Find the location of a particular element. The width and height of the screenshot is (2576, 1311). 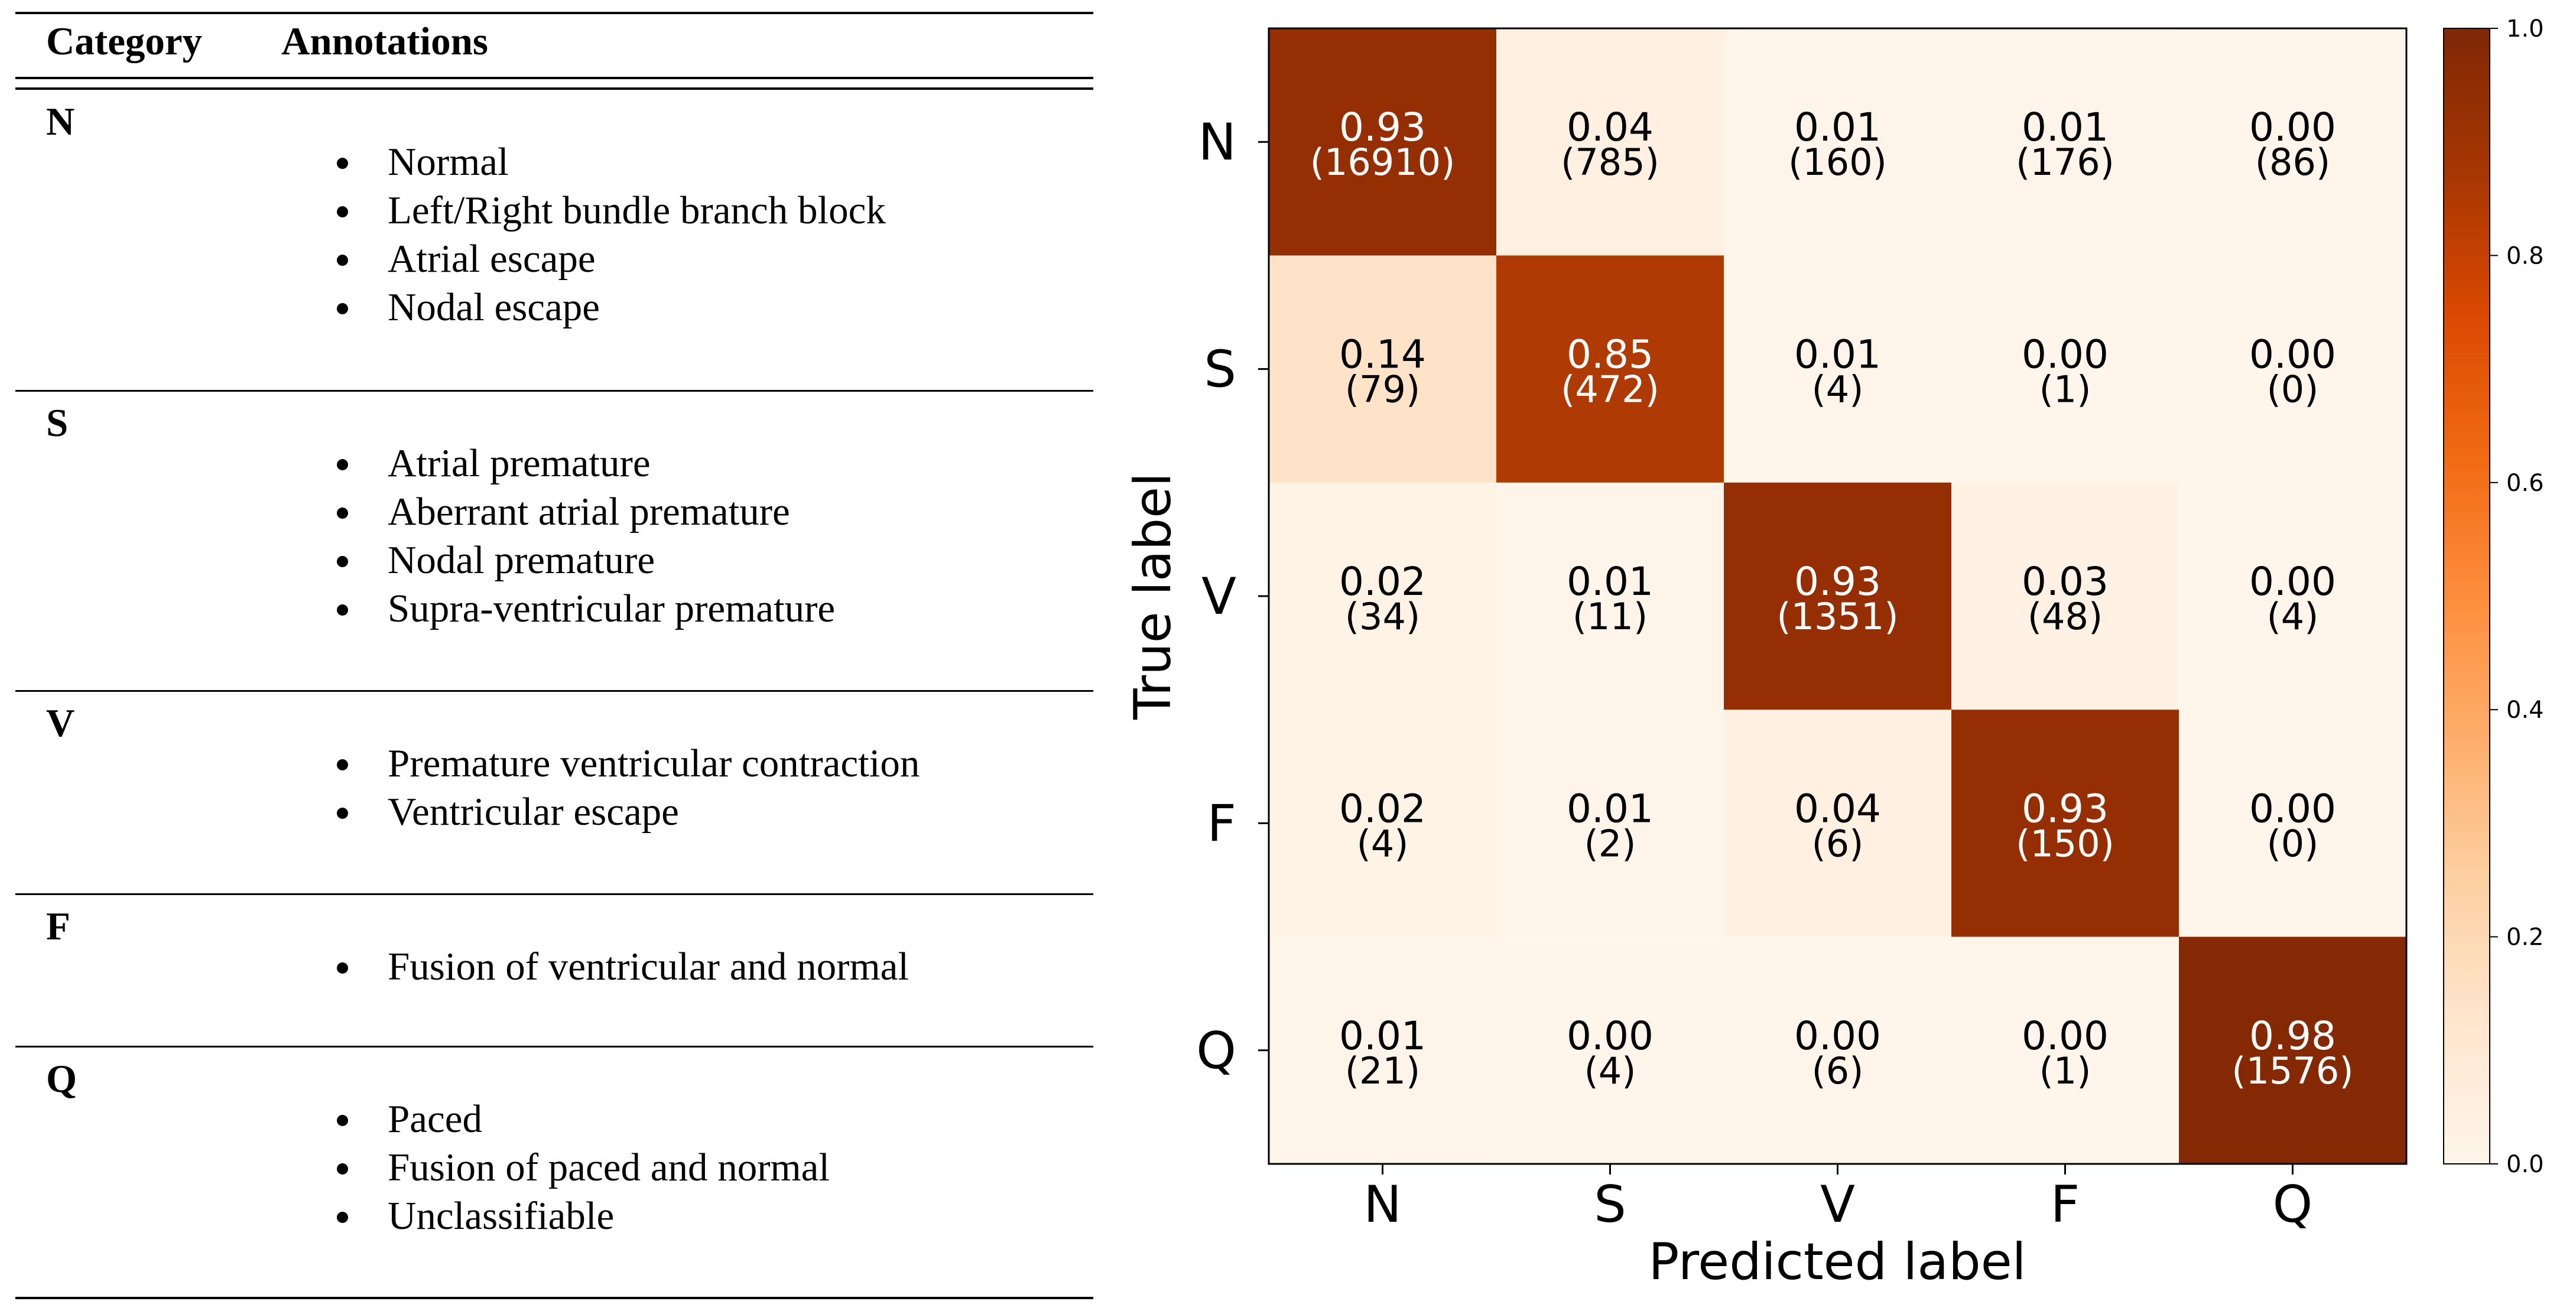

cell-count-label: (79) is located at coordinates (1382, 390).